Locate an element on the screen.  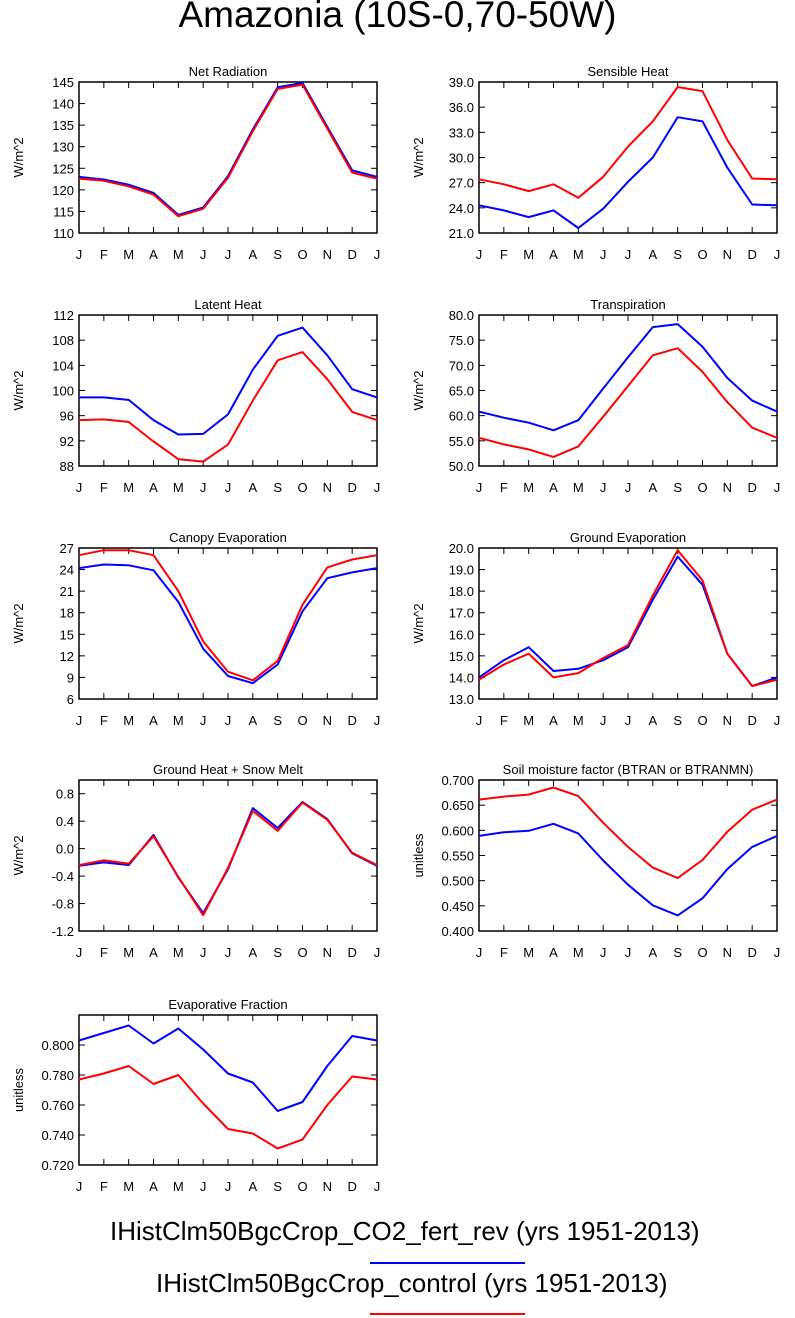
chart-3-series-co2-fert-rev is located at coordinates (228, 381).